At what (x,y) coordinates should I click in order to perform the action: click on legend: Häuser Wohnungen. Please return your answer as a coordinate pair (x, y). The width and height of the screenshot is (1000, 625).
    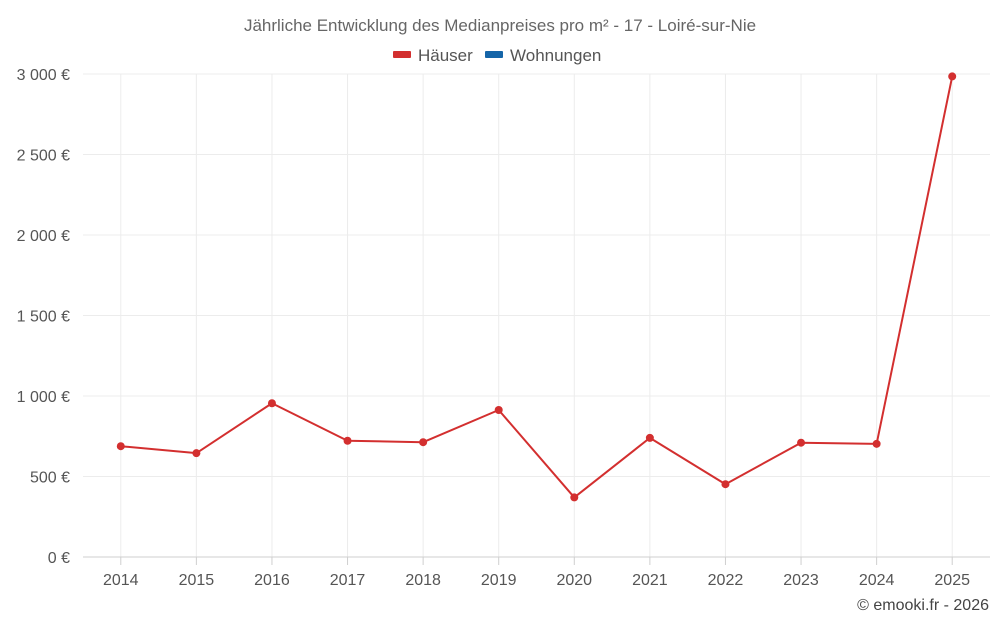
    Looking at the image, I should click on (497, 55).